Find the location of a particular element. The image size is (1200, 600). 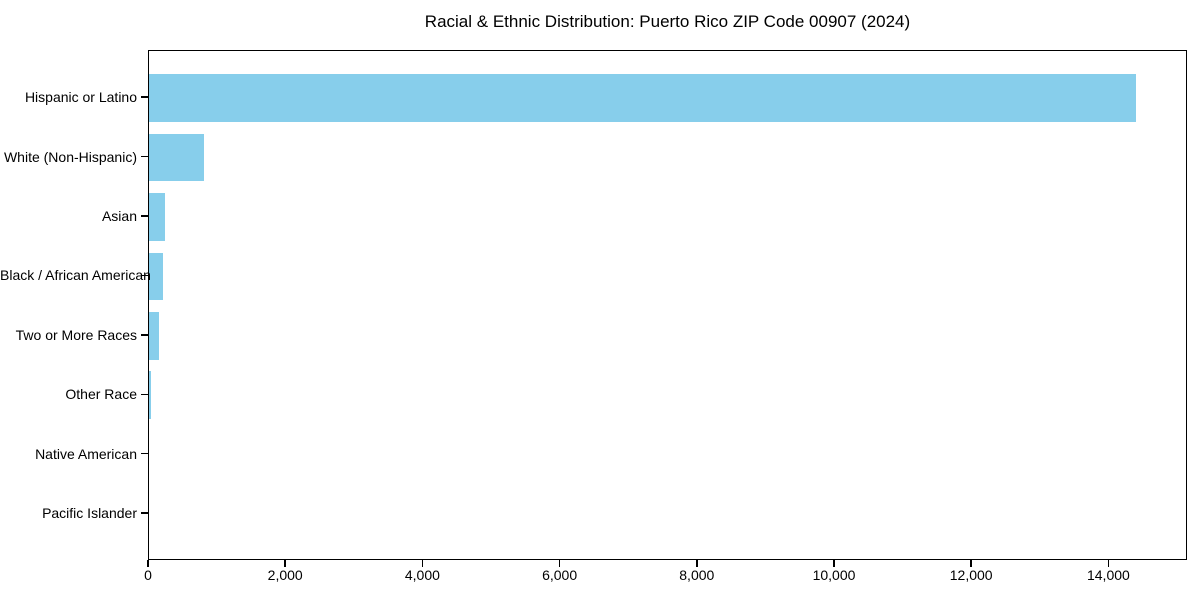

y-axis-category-label: Other Race is located at coordinates (101, 394).